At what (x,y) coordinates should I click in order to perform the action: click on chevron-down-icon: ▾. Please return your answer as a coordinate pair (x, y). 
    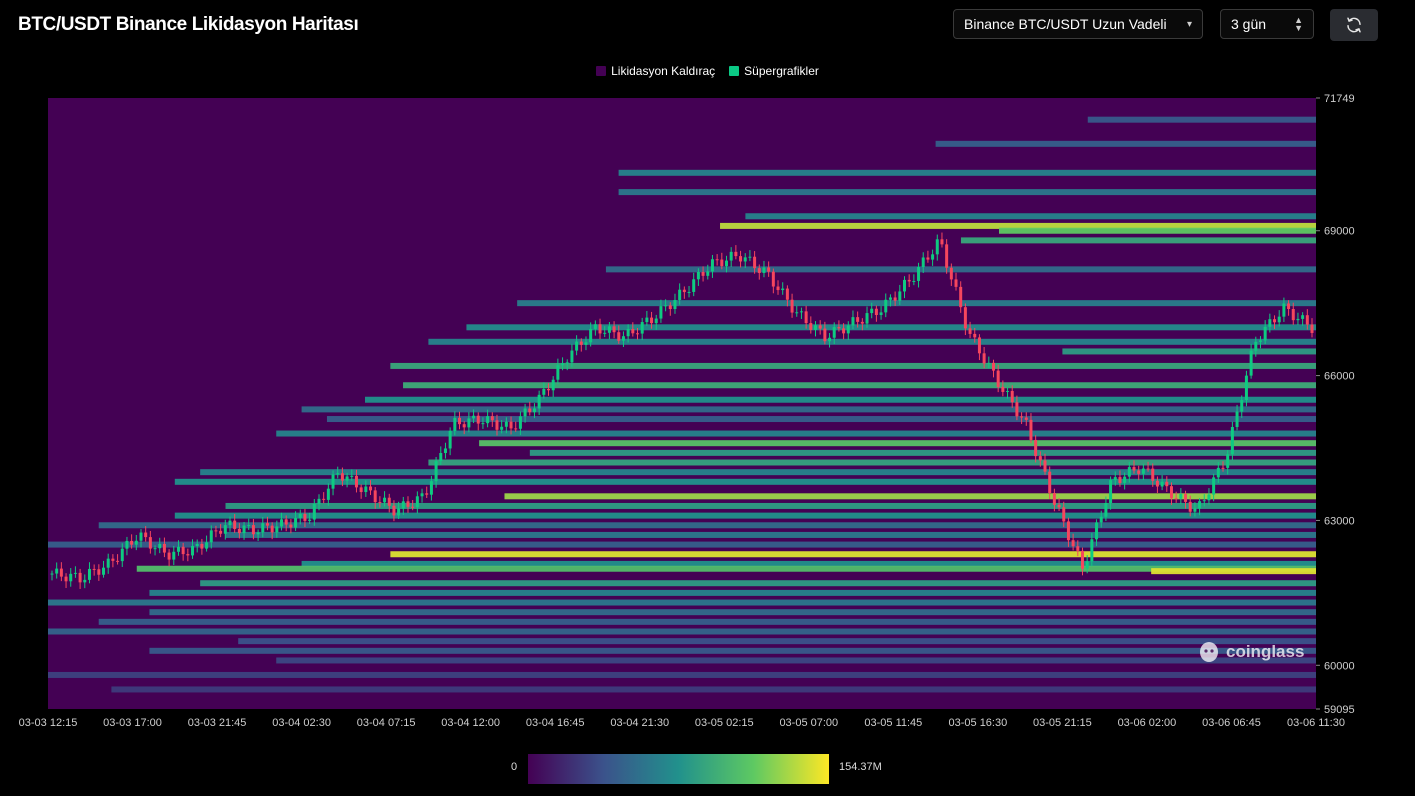
    Looking at the image, I should click on (1189, 24).